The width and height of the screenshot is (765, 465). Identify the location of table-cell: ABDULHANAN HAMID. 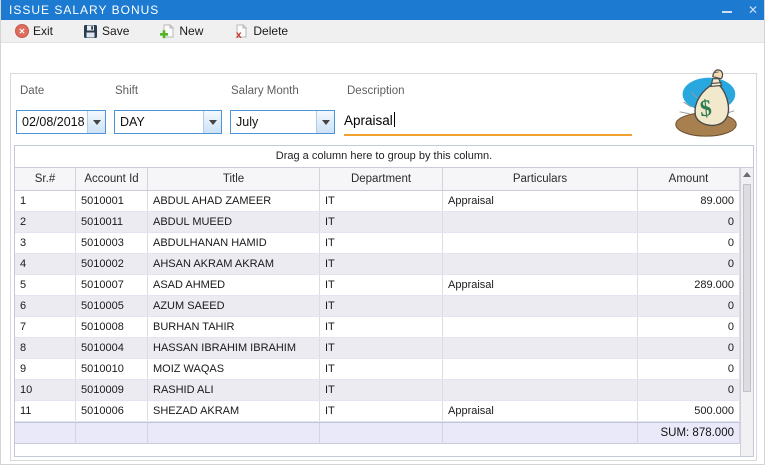
(234, 243).